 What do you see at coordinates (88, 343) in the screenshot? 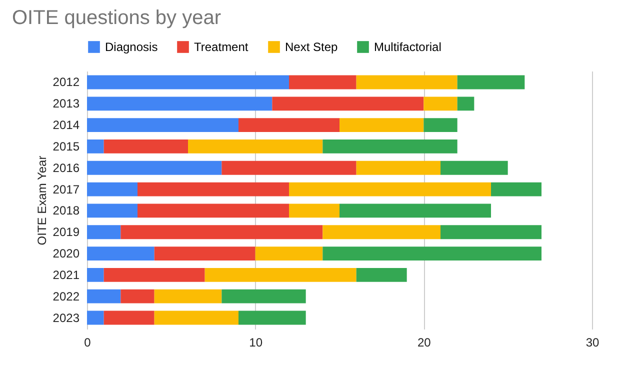
I see `x-tick-label: 0` at bounding box center [88, 343].